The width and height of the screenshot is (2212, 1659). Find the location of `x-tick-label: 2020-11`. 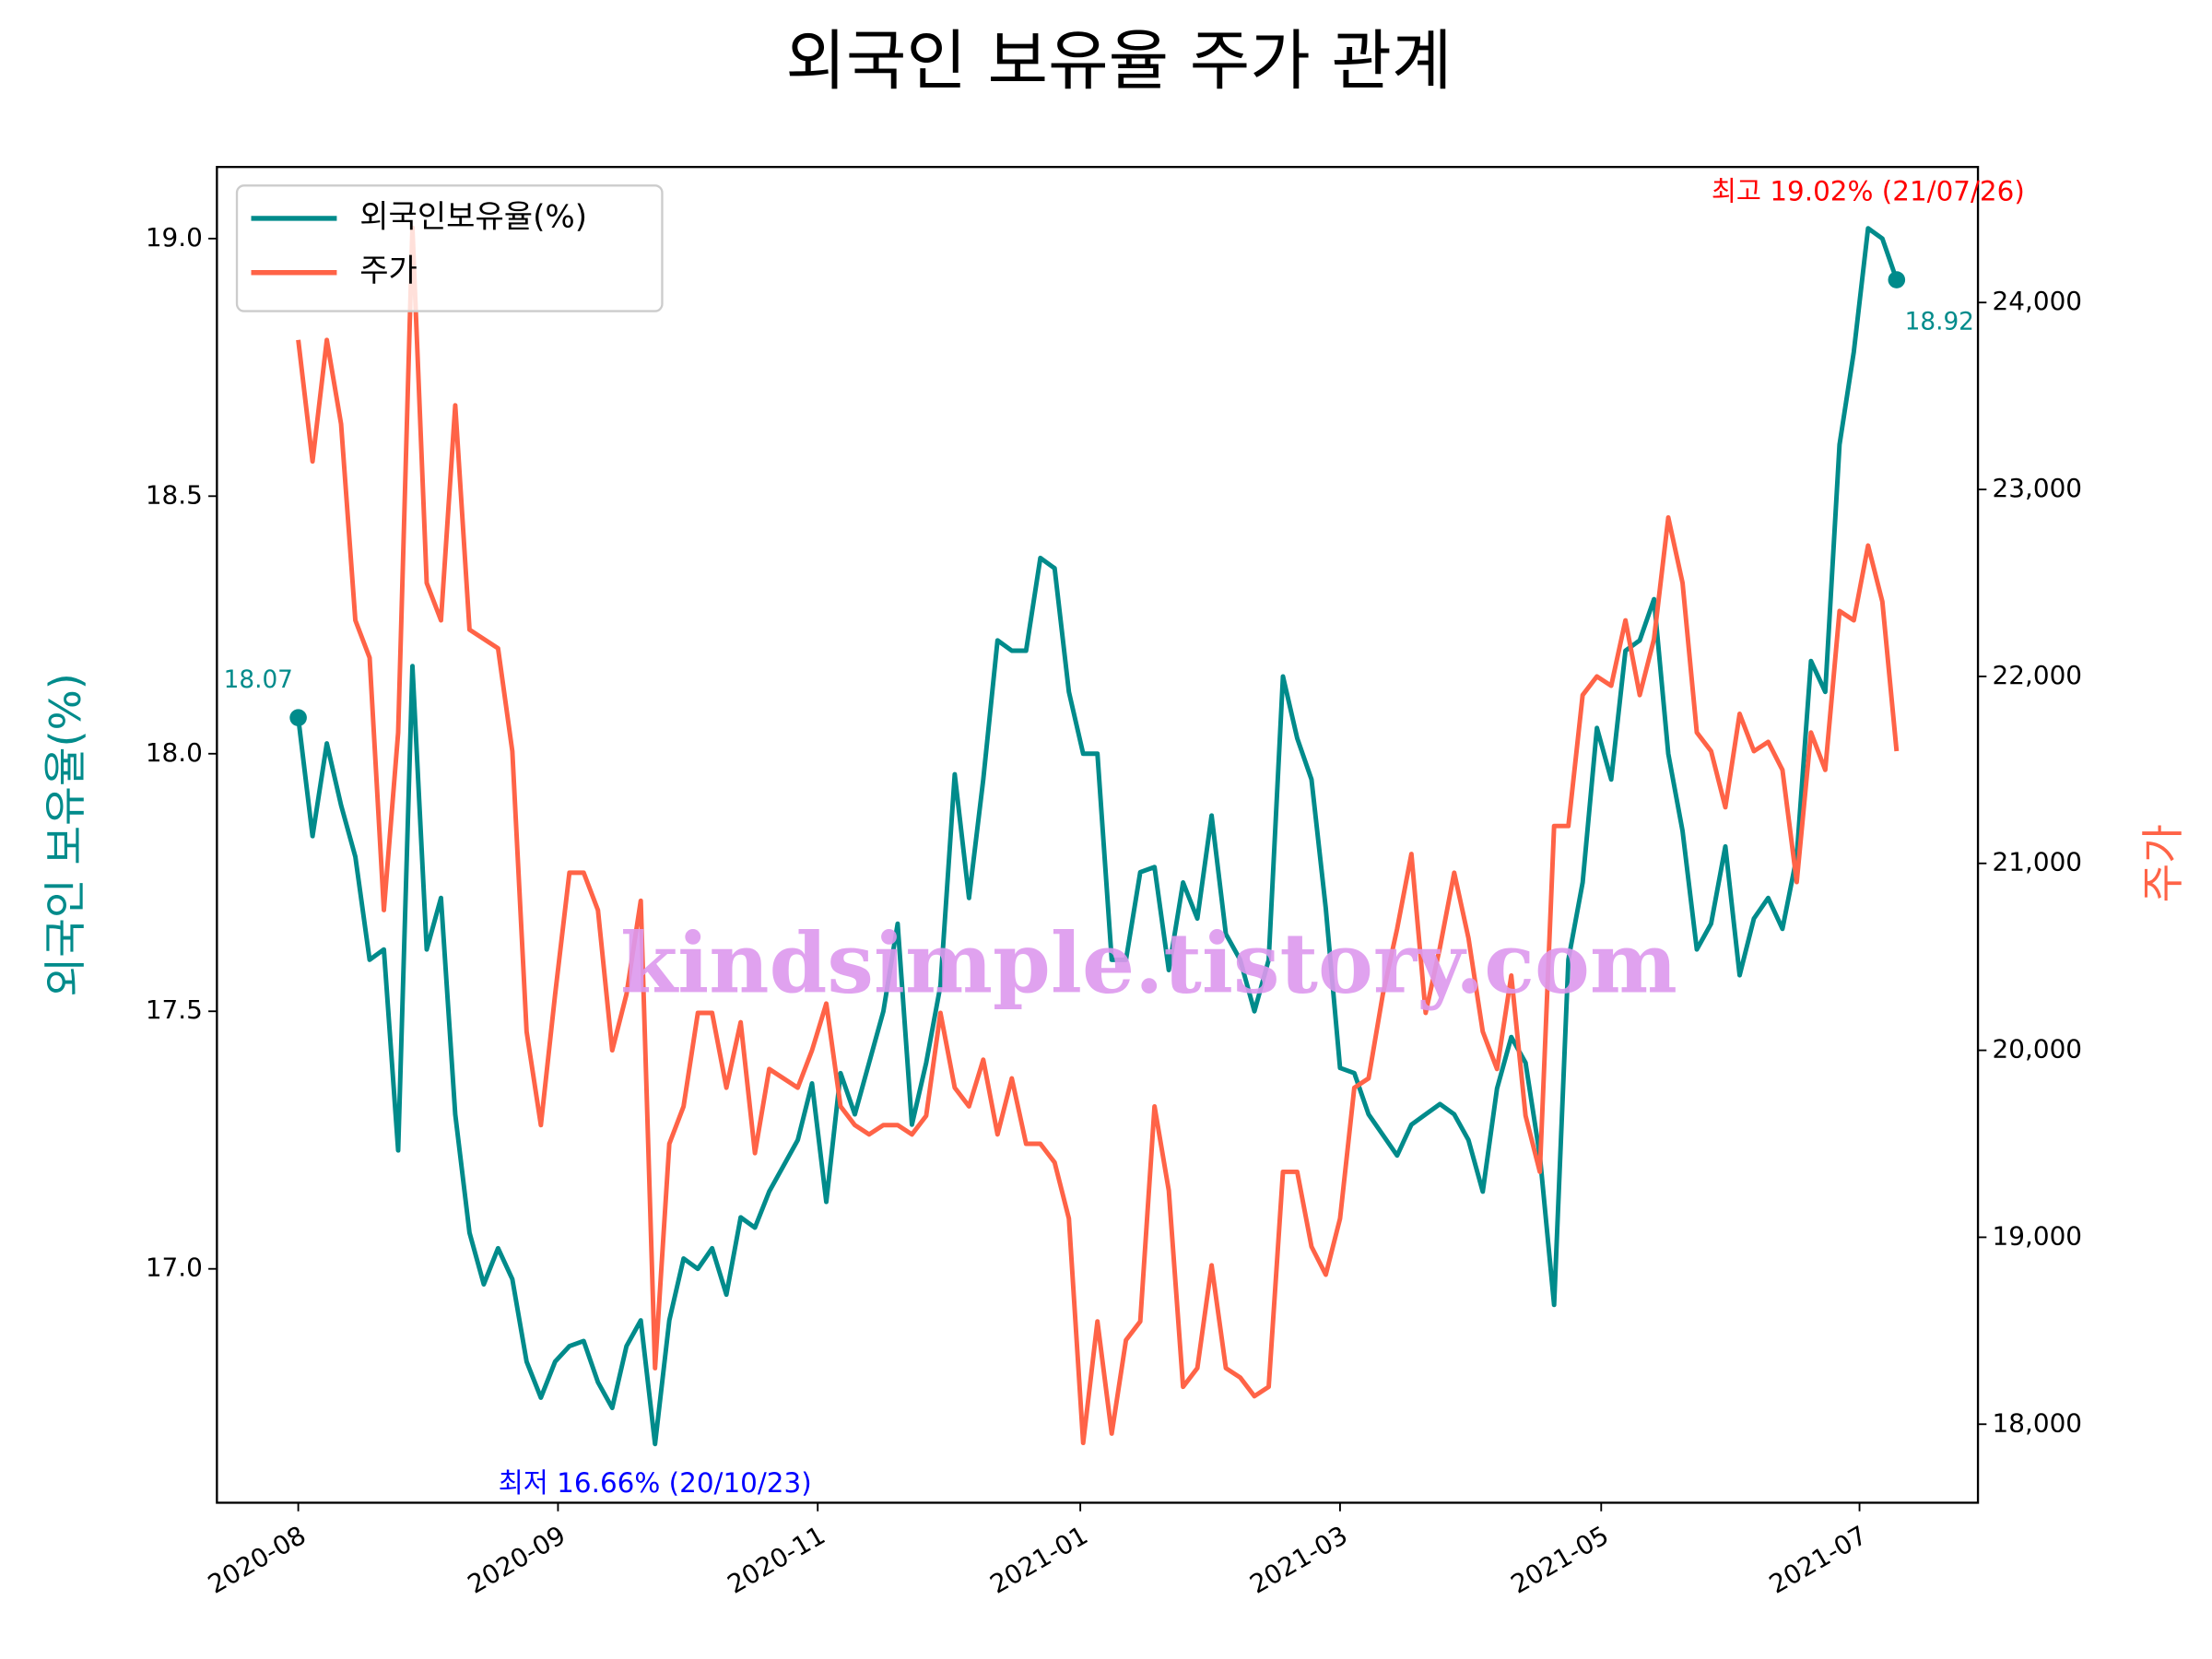

x-tick-label: 2020-11 is located at coordinates (776, 1560).